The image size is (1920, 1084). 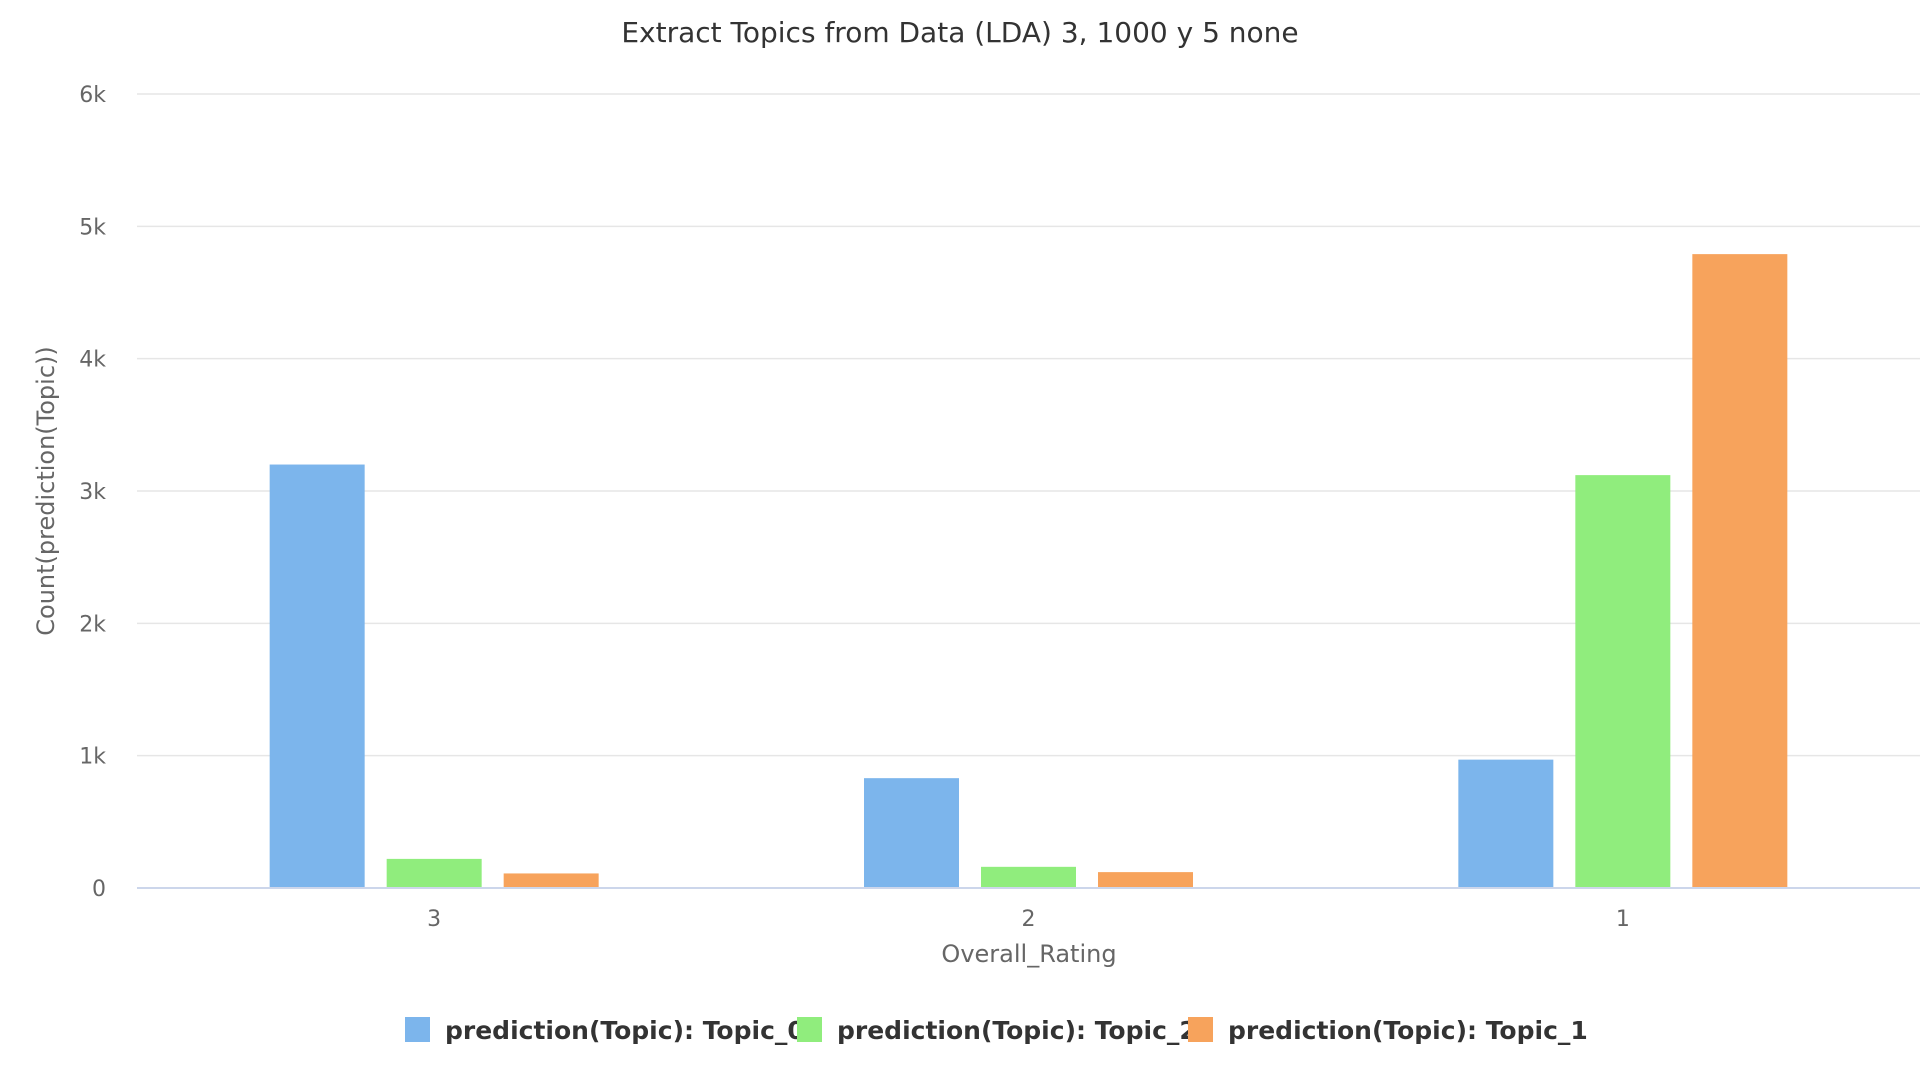 I want to click on y-tick-label: 1k, so click(x=92, y=757).